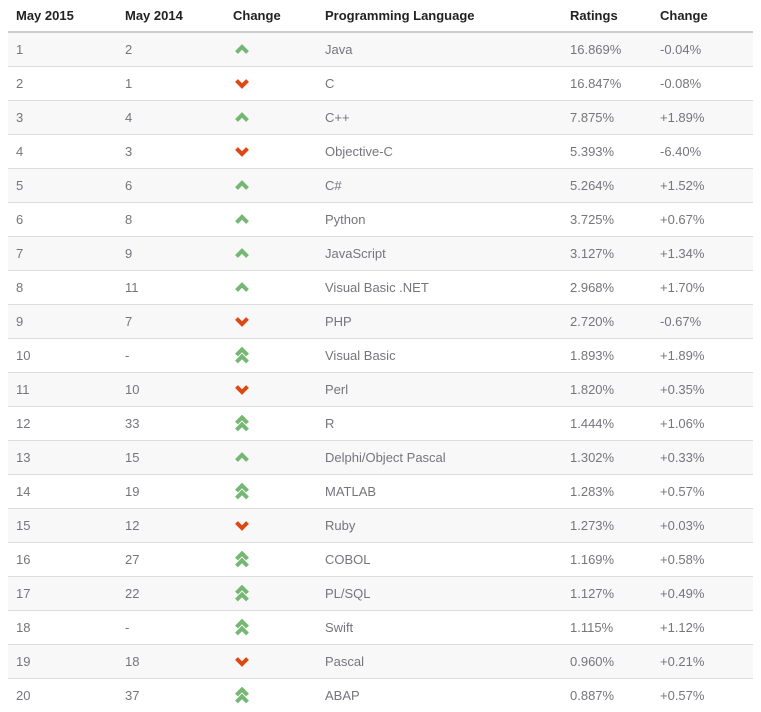 The width and height of the screenshot is (761, 712). Describe the element at coordinates (129, 219) in the screenshot. I see `rank-2014-value: 8` at that location.